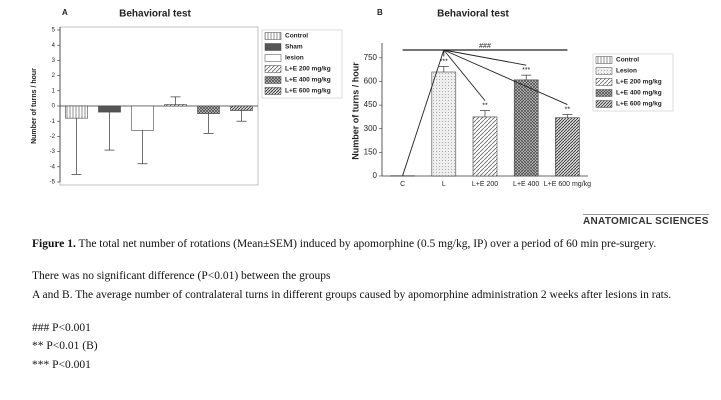  What do you see at coordinates (65, 346) in the screenshot?
I see `note: ** P<0.01 (B)` at bounding box center [65, 346].